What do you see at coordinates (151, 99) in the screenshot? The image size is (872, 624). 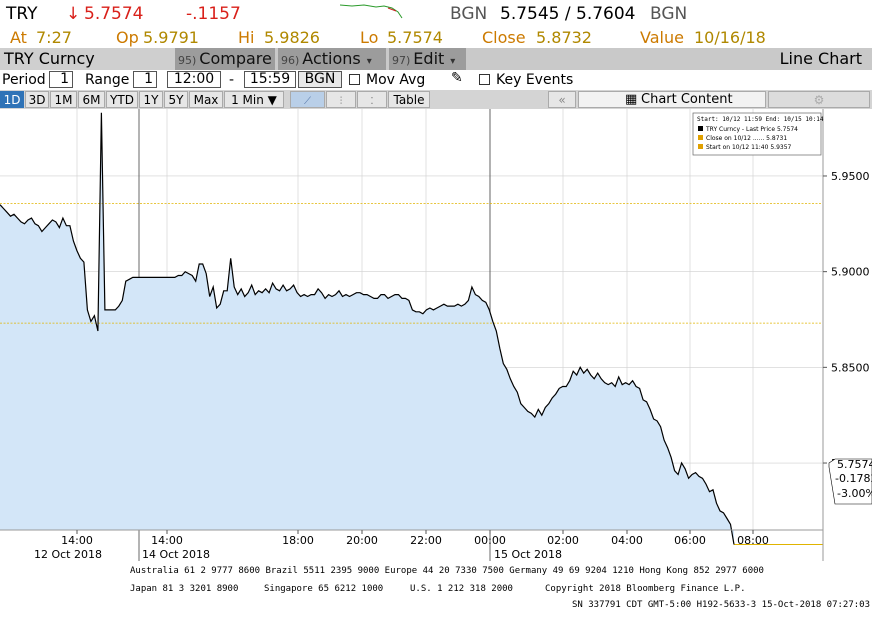 I see `range-1y-button: 1Y` at bounding box center [151, 99].